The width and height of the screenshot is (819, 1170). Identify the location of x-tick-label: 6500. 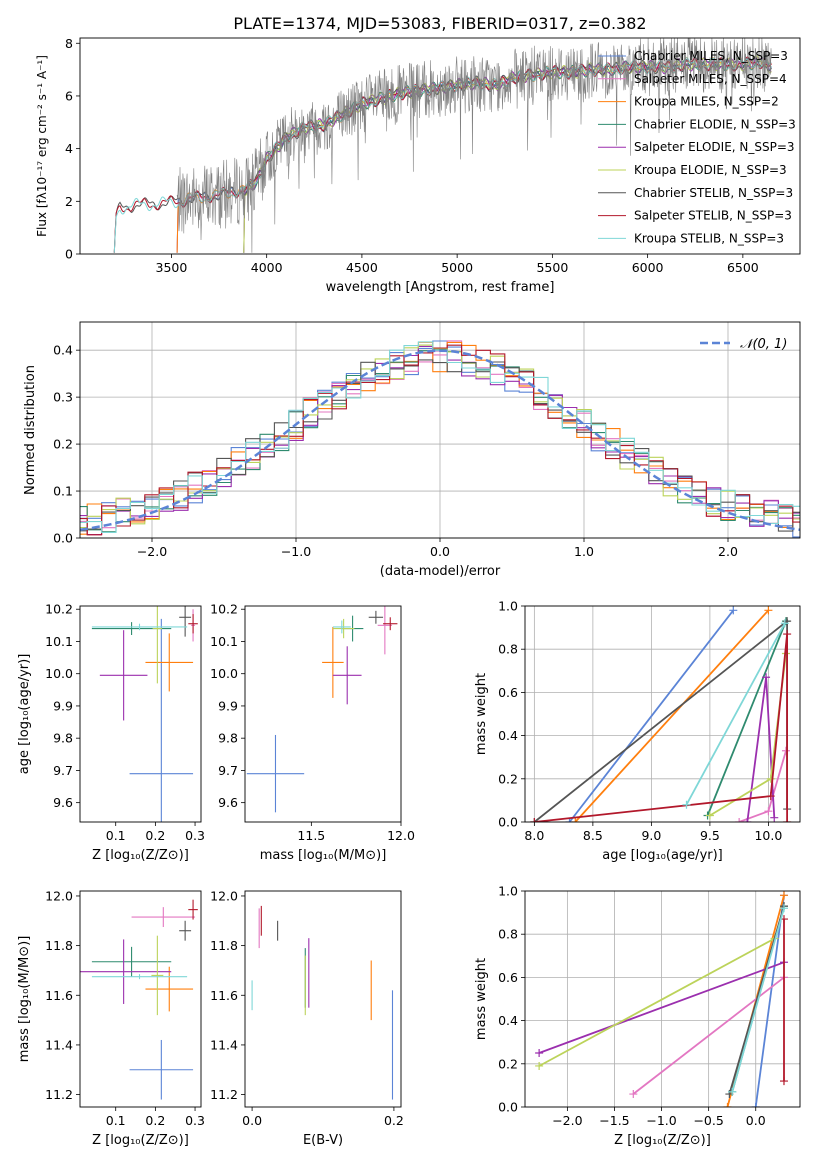
(743, 267).